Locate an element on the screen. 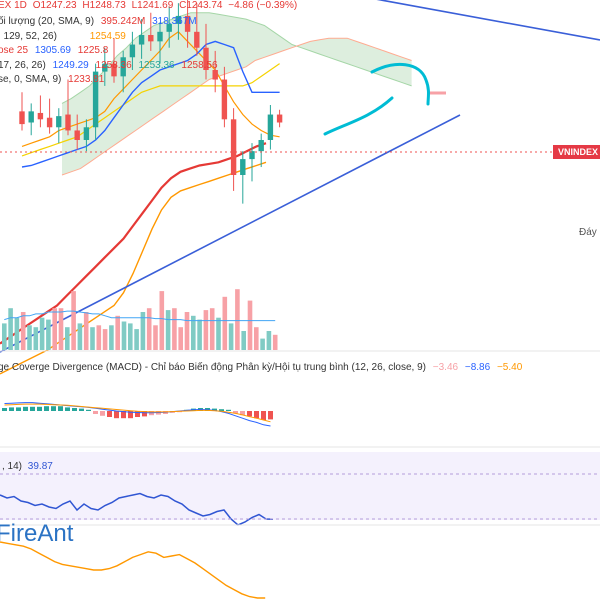 This screenshot has height=605, width=600. legend-change: −4.86 (−0.39%) is located at coordinates (262, 5).